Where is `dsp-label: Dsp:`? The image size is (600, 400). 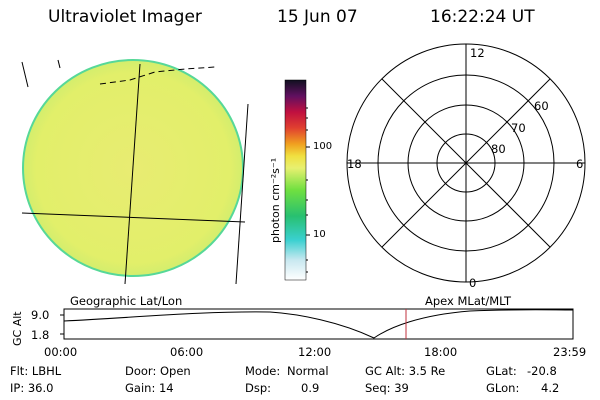
dsp-label: Dsp: is located at coordinates (258, 388).